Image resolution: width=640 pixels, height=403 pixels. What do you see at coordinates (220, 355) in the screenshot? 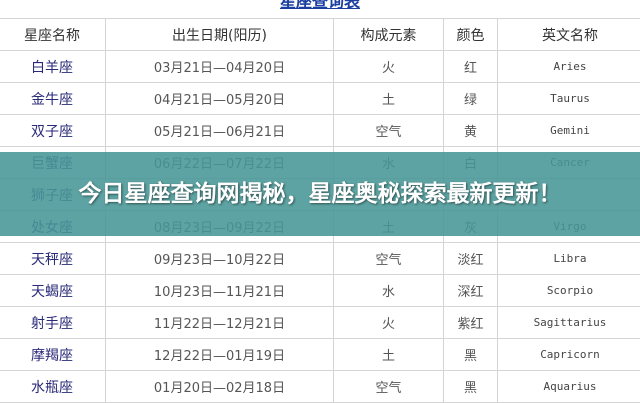
I see `cell-date: 12月22日—01月19日` at bounding box center [220, 355].